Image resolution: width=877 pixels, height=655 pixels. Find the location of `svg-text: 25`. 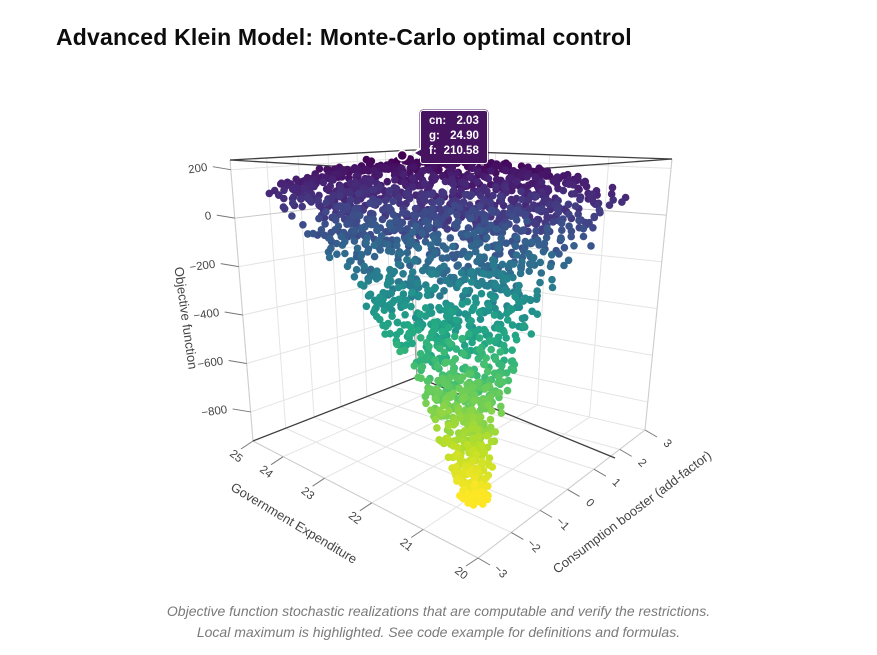

svg-text: 25 is located at coordinates (235, 456).